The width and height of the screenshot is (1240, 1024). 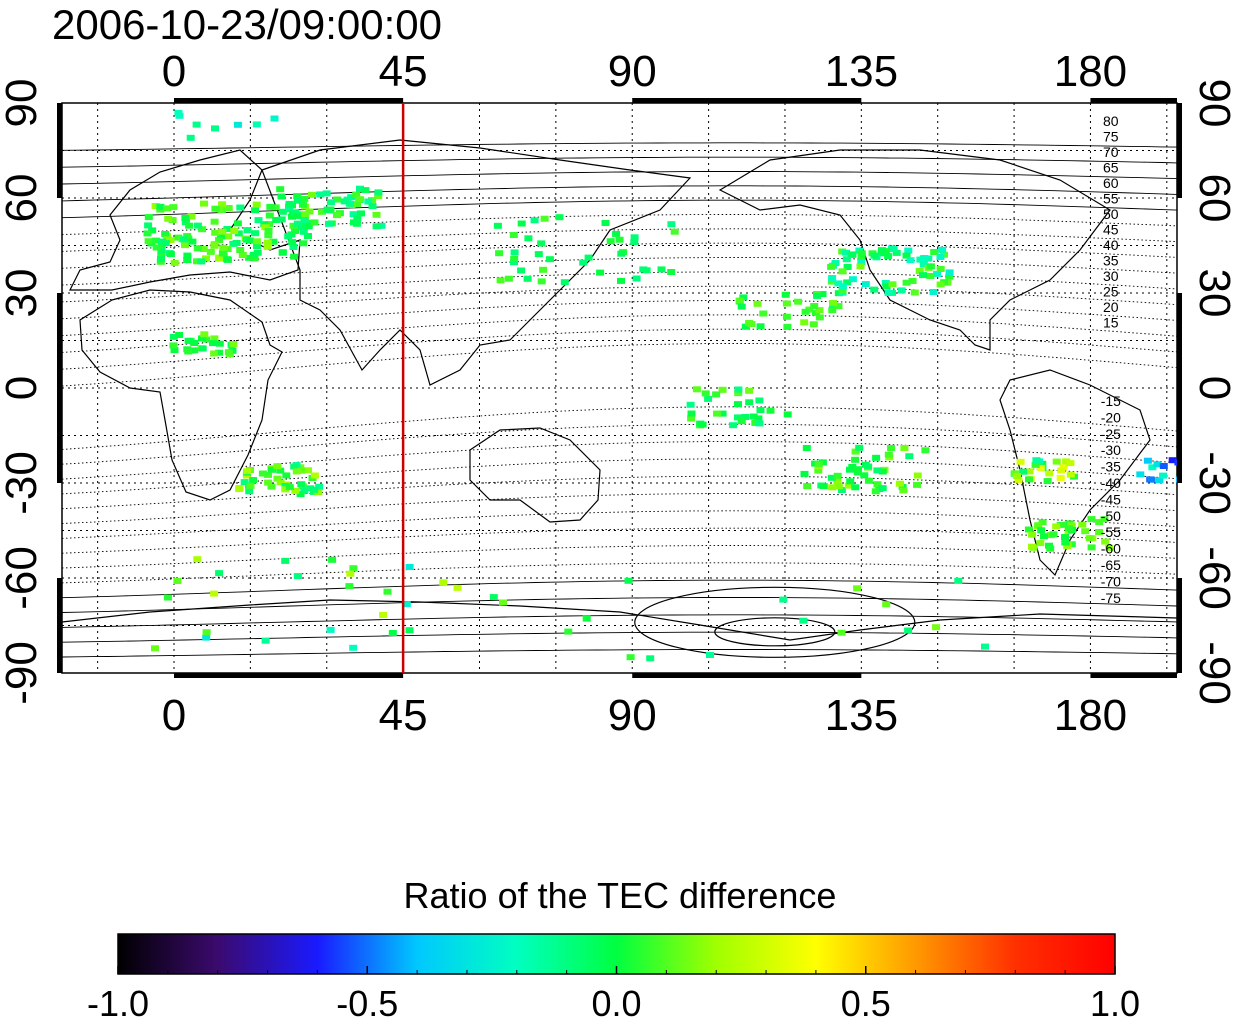 What do you see at coordinates (1111, 532) in the screenshot?
I see `contour-label: -55` at bounding box center [1111, 532].